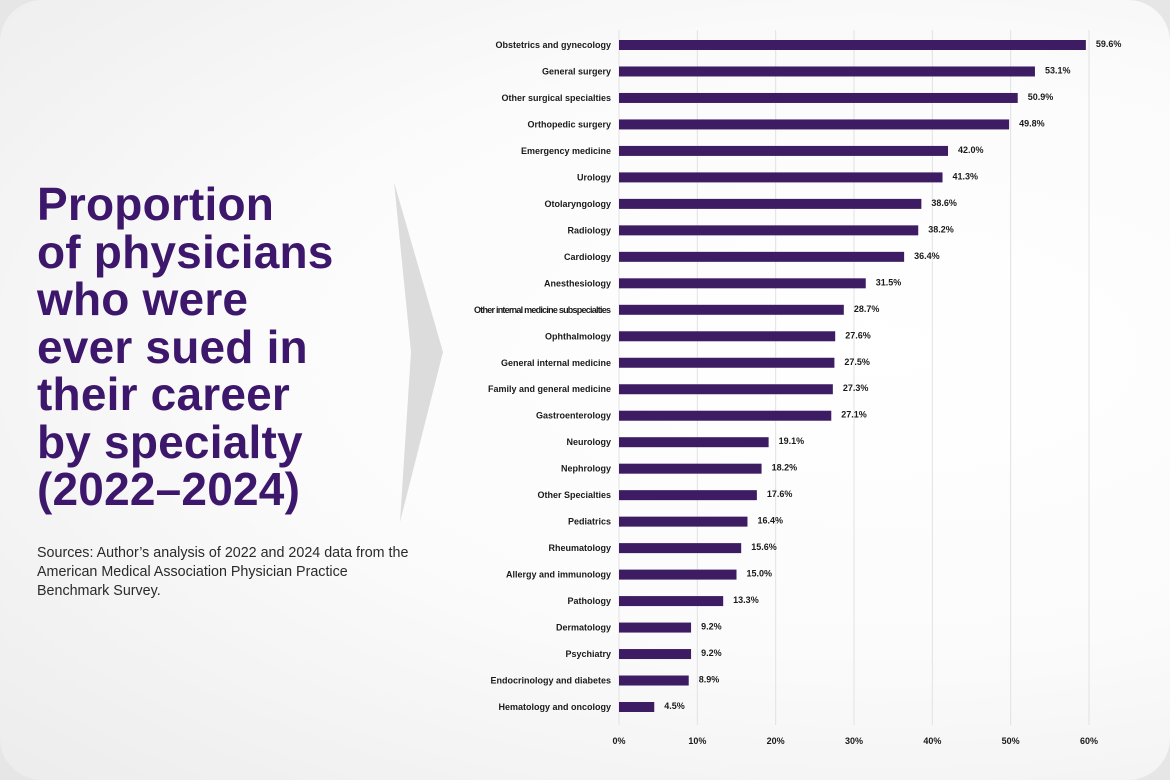 The height and width of the screenshot is (780, 1170). What do you see at coordinates (746, 600) in the screenshot?
I see `value-label: 13.3%` at bounding box center [746, 600].